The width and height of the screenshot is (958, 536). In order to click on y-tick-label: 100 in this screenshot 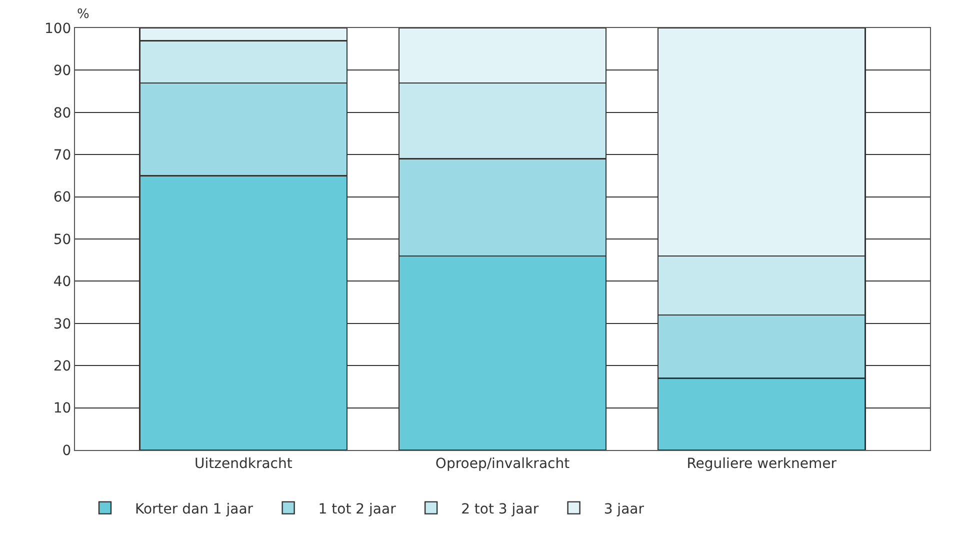, I will do `click(58, 28)`.